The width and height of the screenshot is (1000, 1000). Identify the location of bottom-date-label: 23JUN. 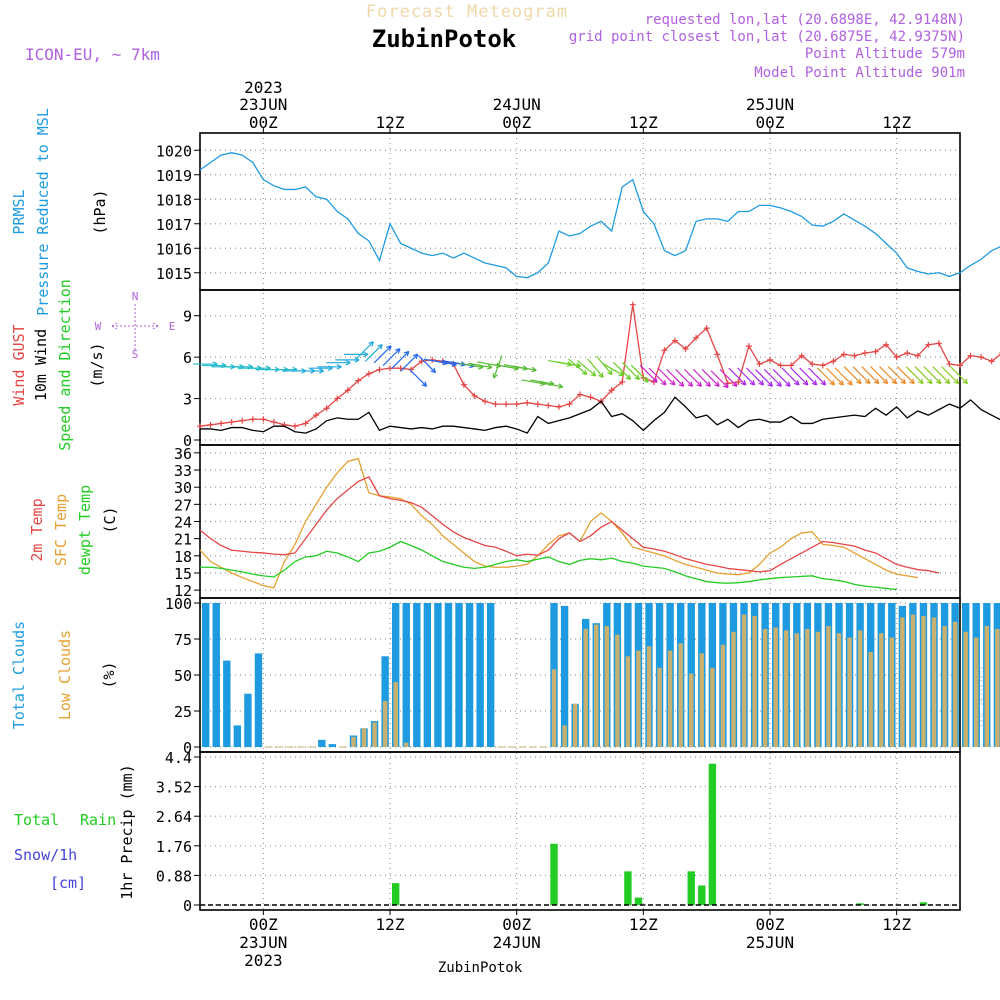
(263, 942).